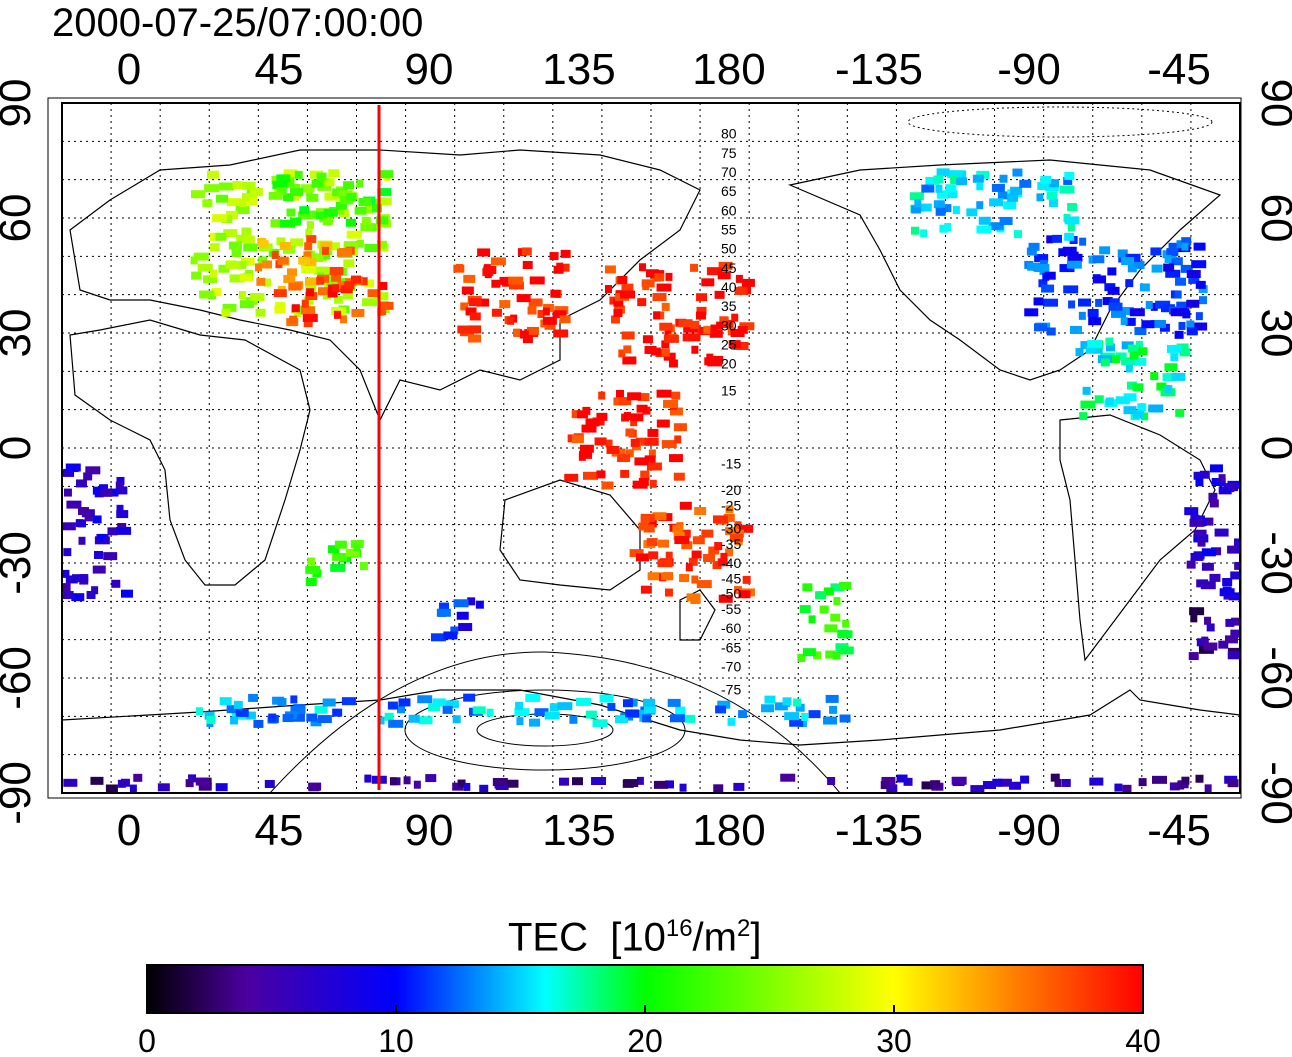 The height and width of the screenshot is (1057, 1292). I want to click on contour-label: 70, so click(729, 172).